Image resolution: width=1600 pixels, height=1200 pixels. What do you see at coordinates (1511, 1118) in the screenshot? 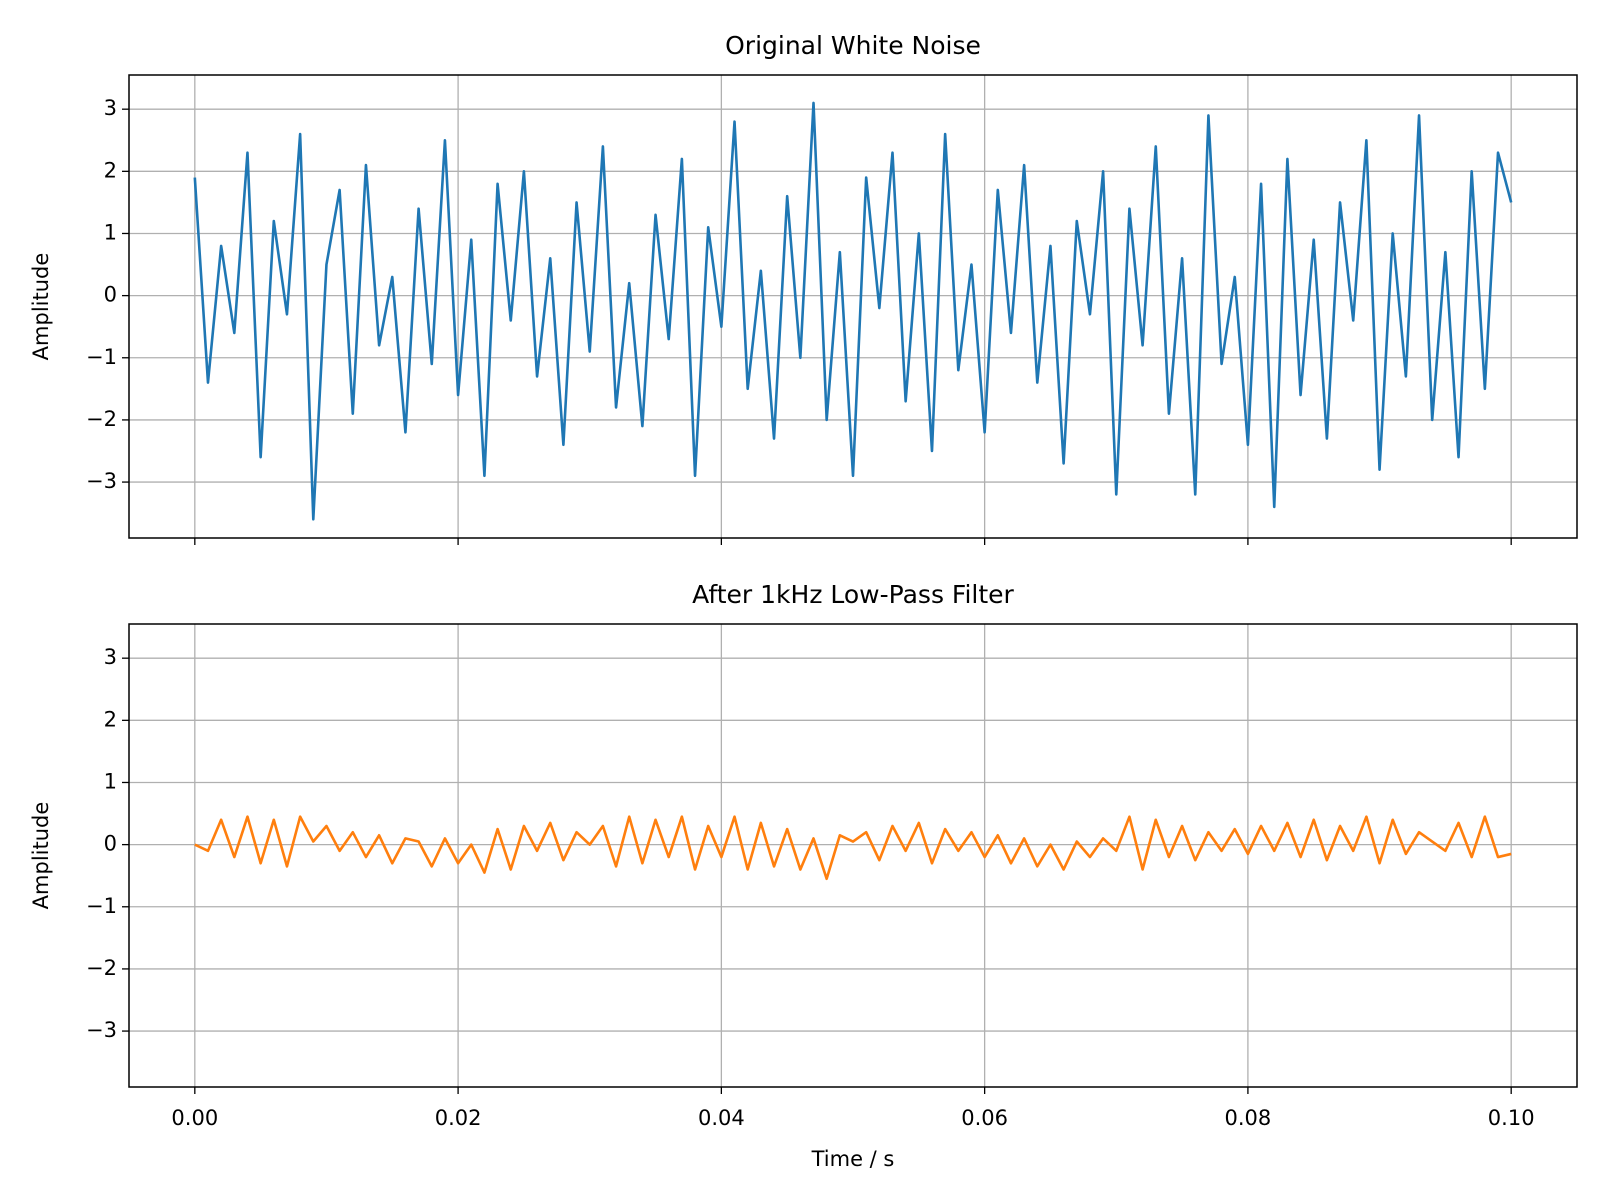
I see `x-tick-label: 0.10` at bounding box center [1511, 1118].